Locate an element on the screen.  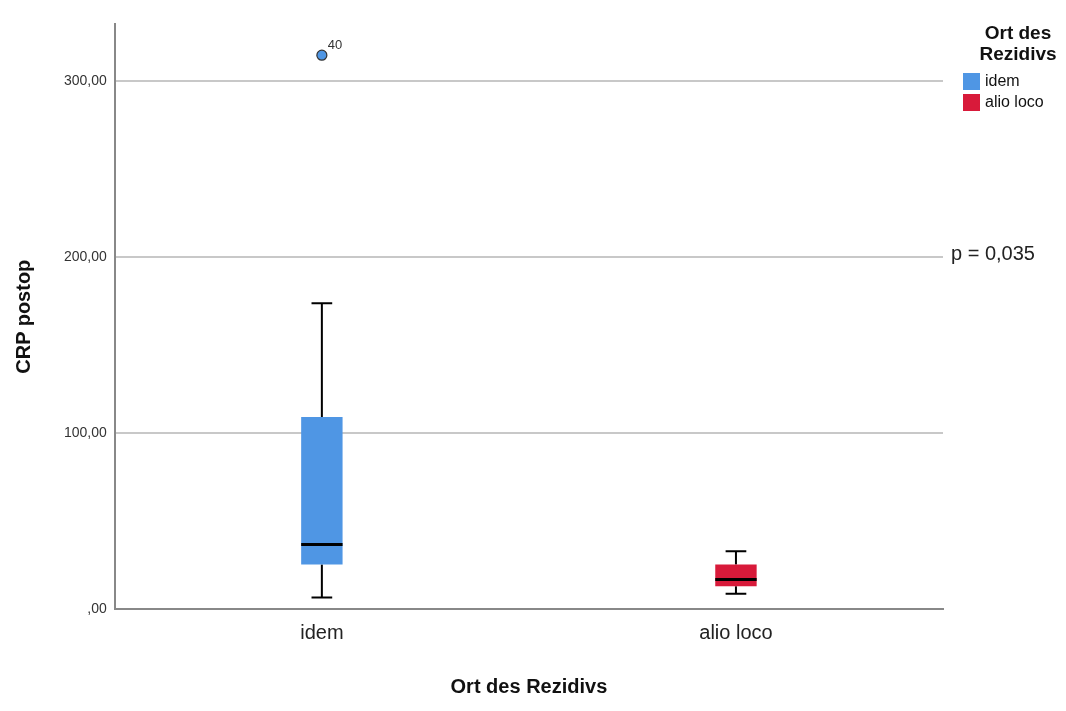
y-tick-label: ,00 is located at coordinates (97, 607).